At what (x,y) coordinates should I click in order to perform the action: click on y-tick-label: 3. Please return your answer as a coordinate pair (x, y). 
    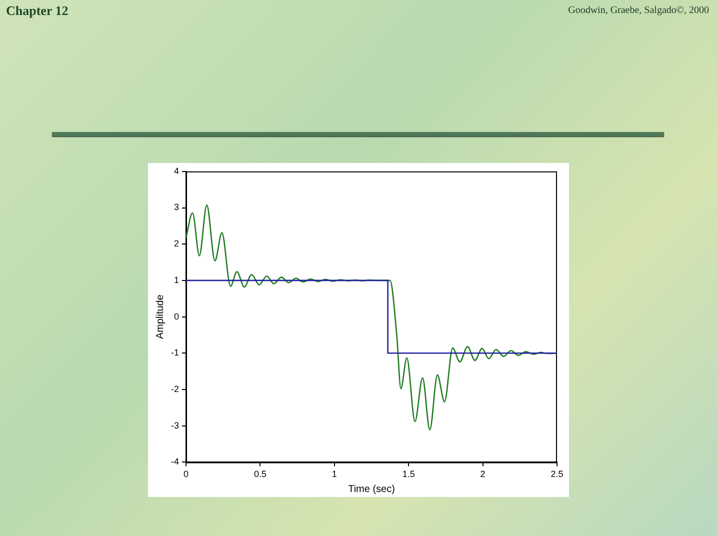
    Looking at the image, I should click on (176, 207).